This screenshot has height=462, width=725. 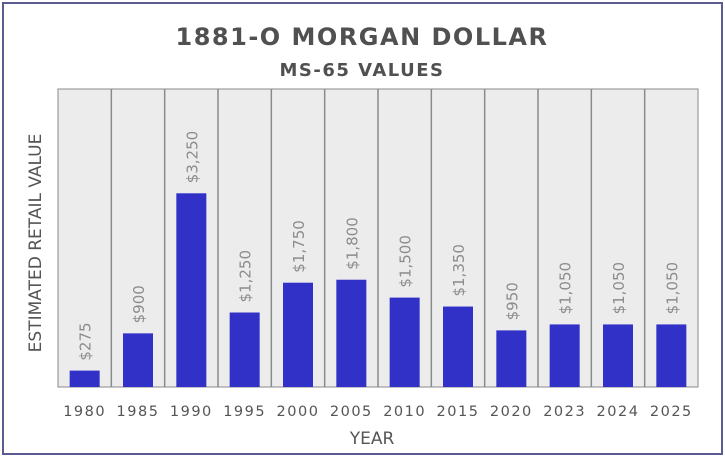 What do you see at coordinates (512, 301) in the screenshot?
I see `data-label-2020: $950` at bounding box center [512, 301].